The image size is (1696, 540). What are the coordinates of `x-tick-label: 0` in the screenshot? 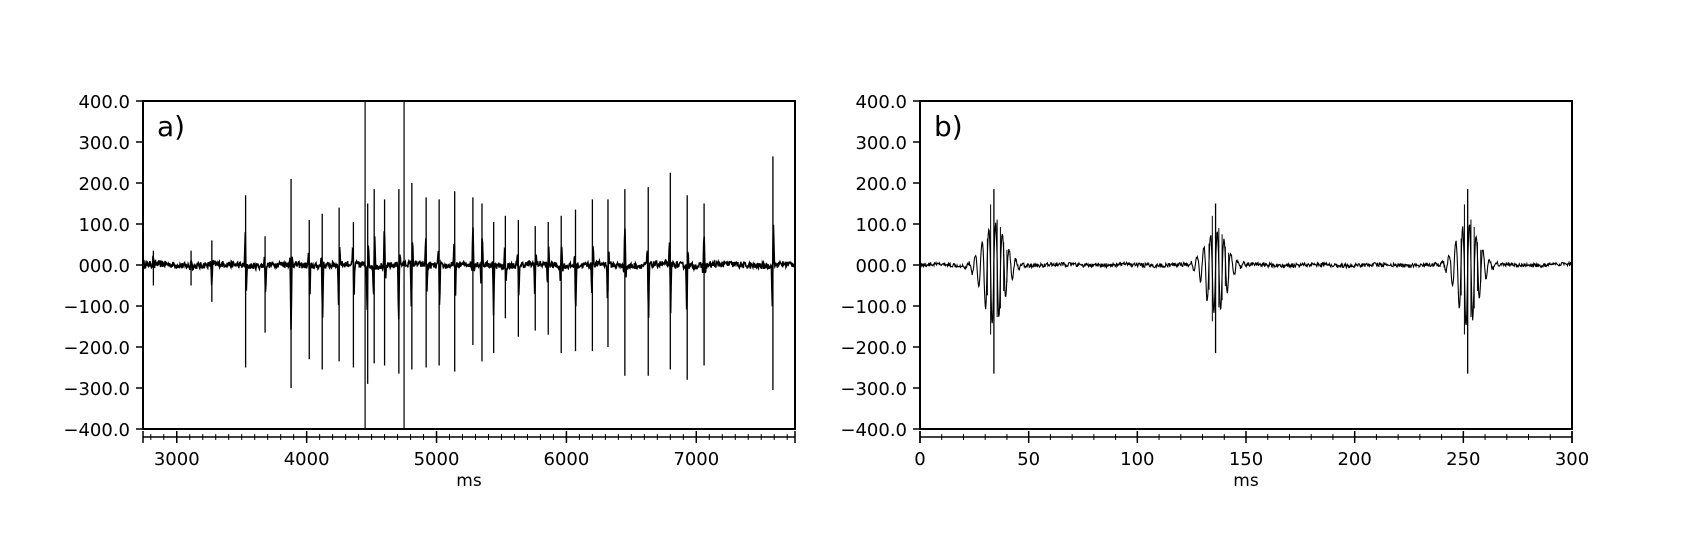 It's located at (919, 459).